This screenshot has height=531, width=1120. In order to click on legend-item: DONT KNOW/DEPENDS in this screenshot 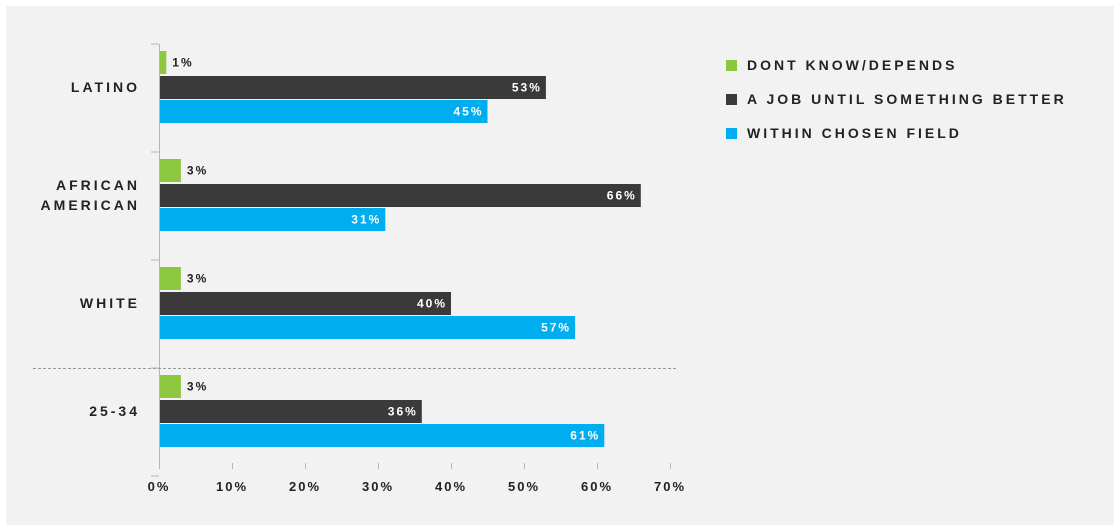, I will do `click(896, 65)`.